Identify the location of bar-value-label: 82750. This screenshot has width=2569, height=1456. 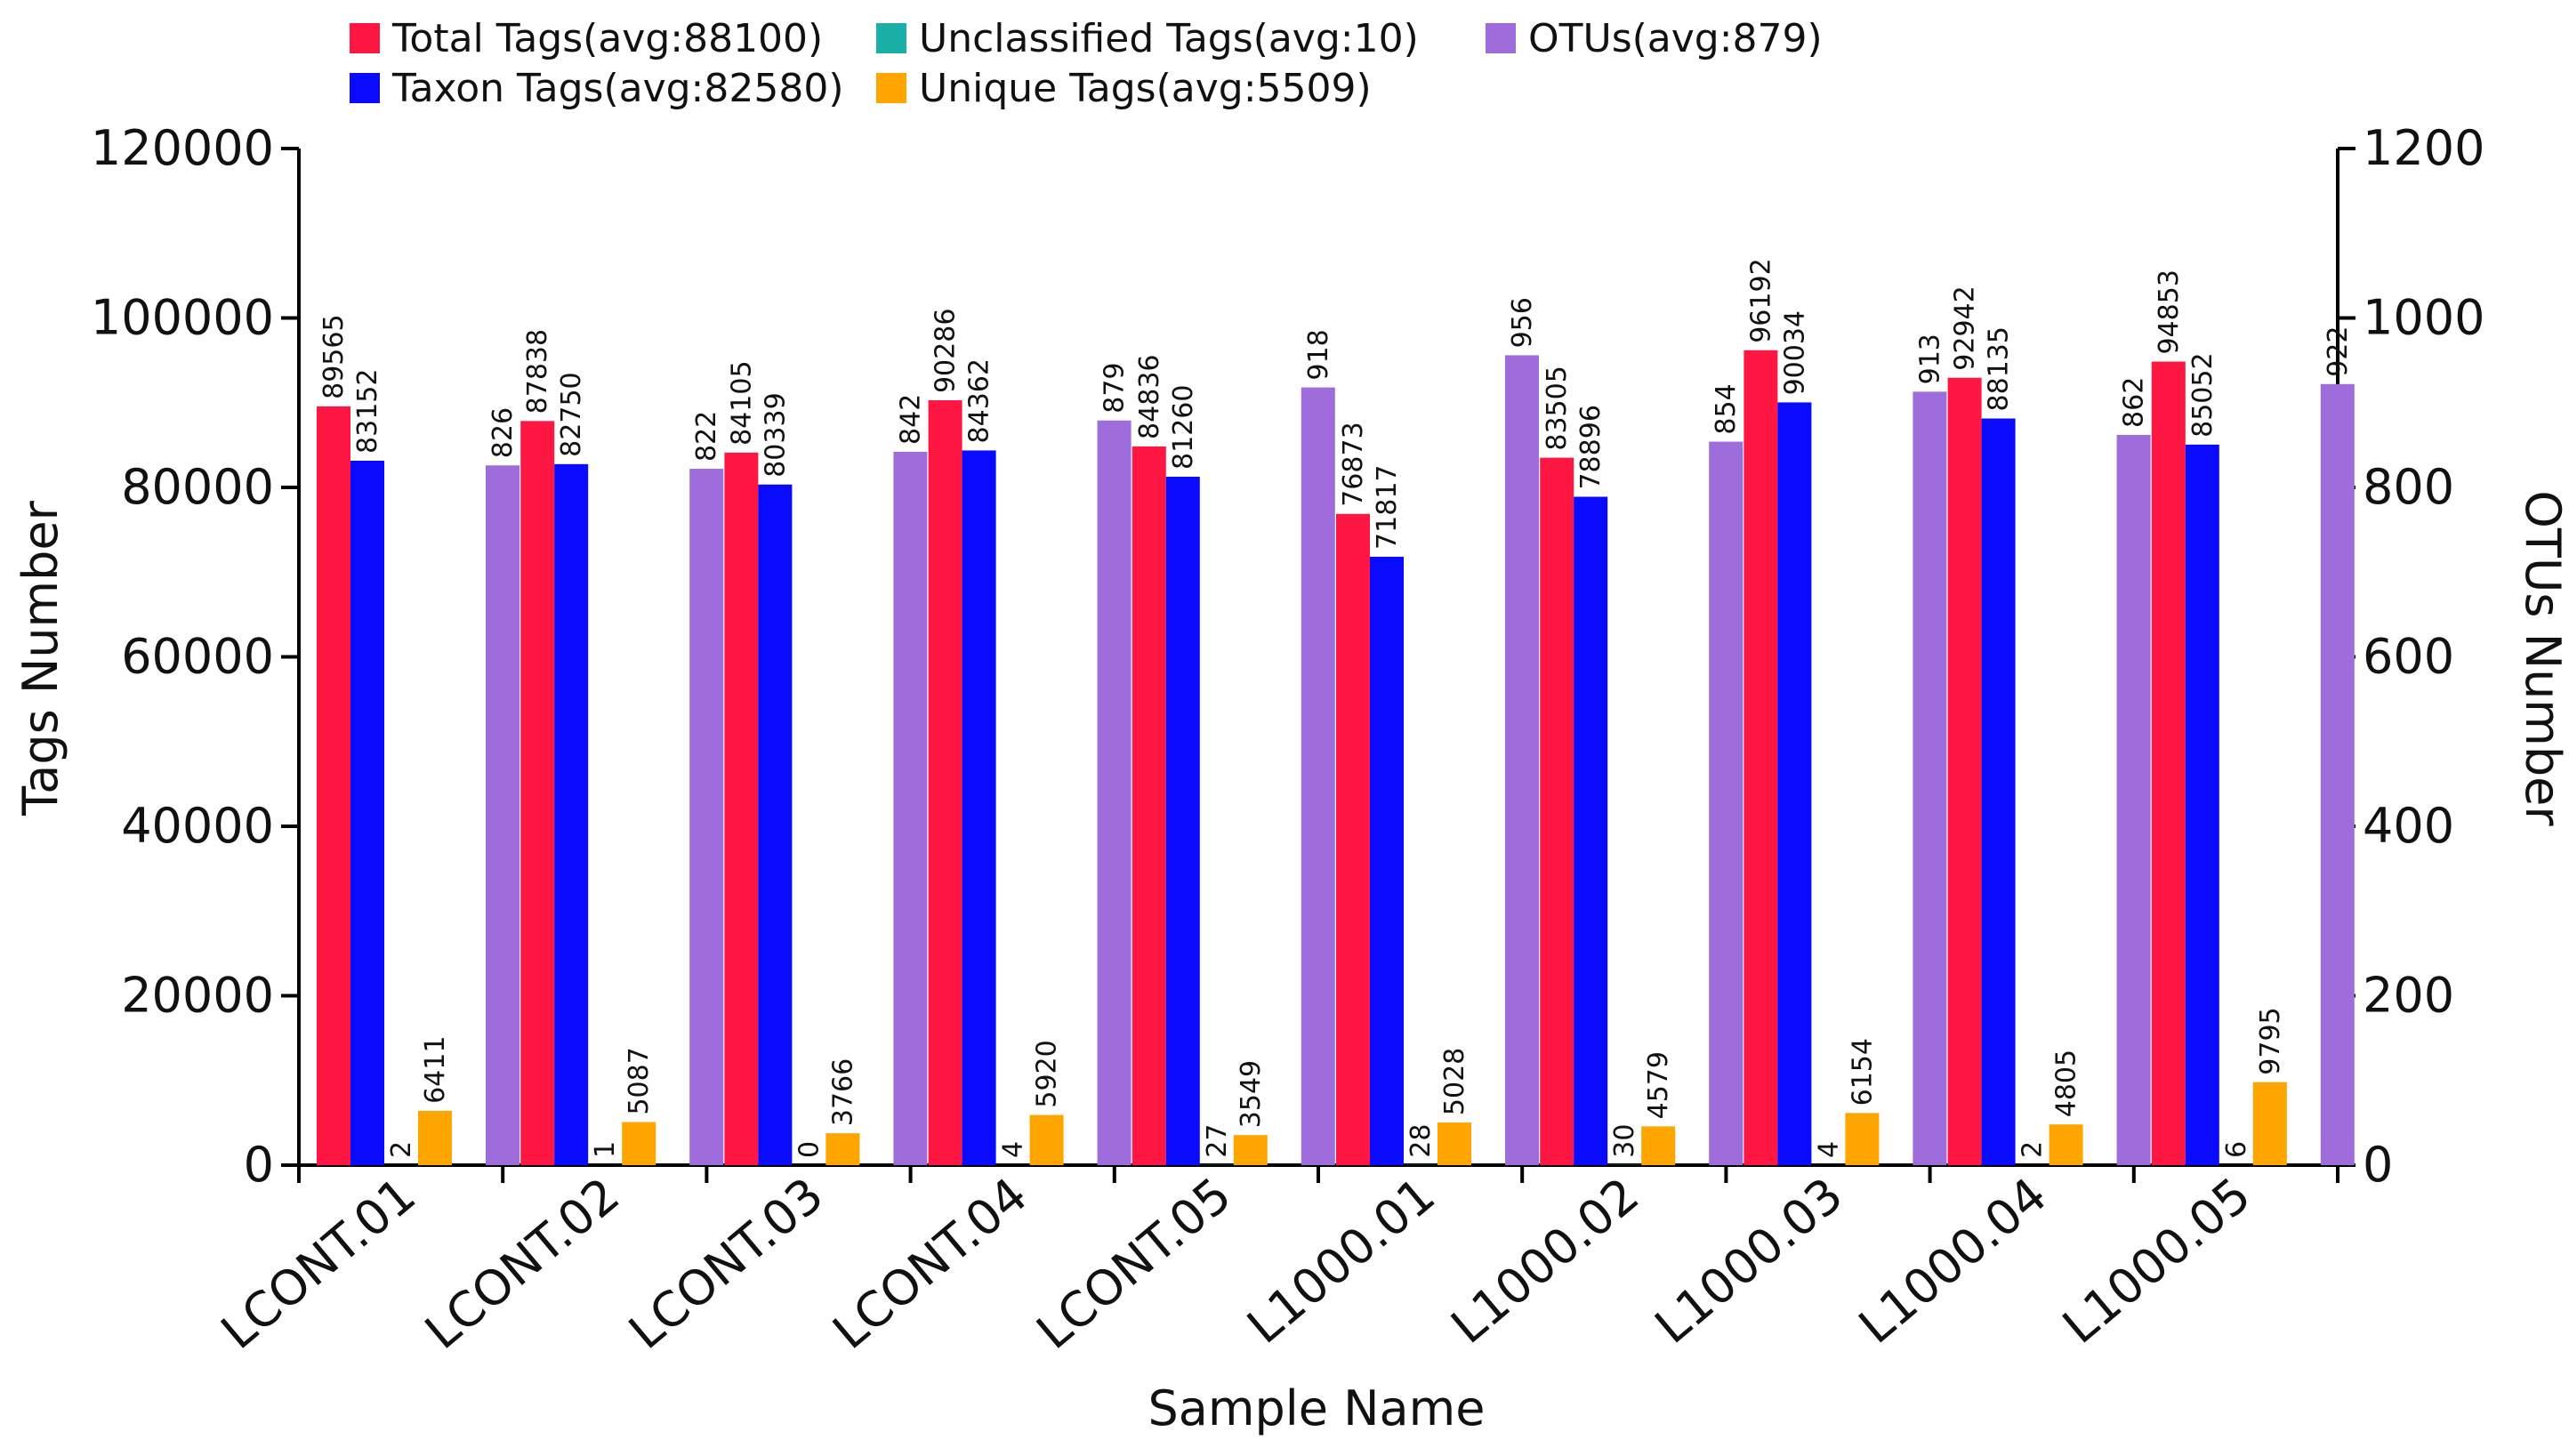
(571, 414).